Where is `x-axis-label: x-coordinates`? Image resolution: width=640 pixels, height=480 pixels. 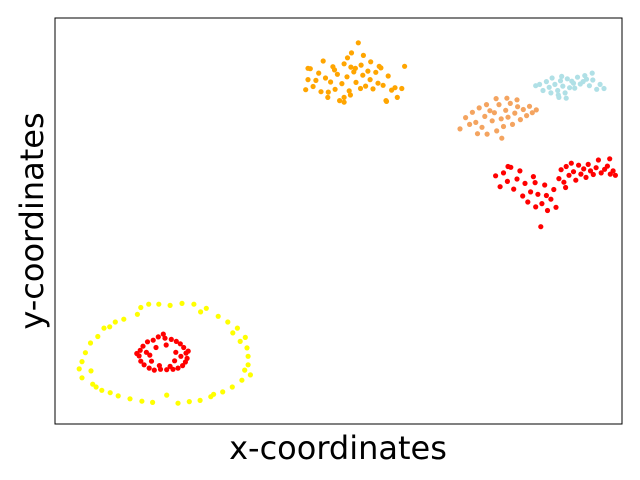
x-axis-label: x-coordinates is located at coordinates (338, 448).